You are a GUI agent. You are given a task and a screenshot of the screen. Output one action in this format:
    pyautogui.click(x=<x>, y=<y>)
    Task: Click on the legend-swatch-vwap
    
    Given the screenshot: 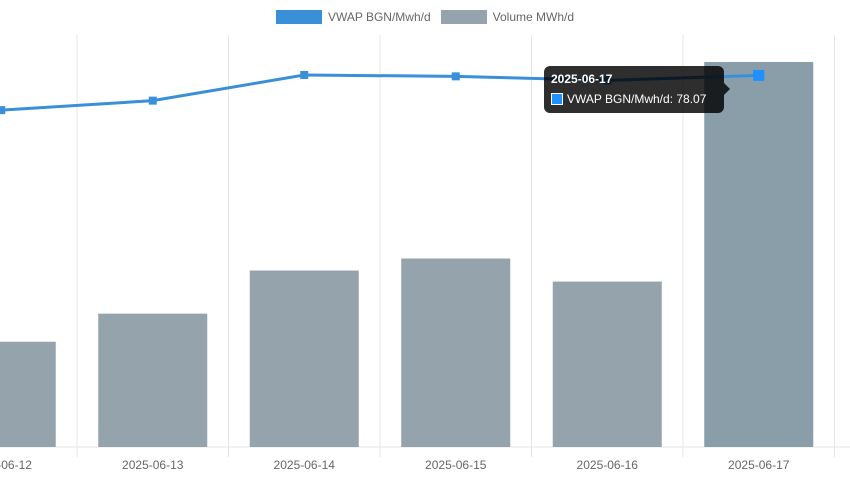 What is the action you would take?
    pyautogui.click(x=298, y=17)
    